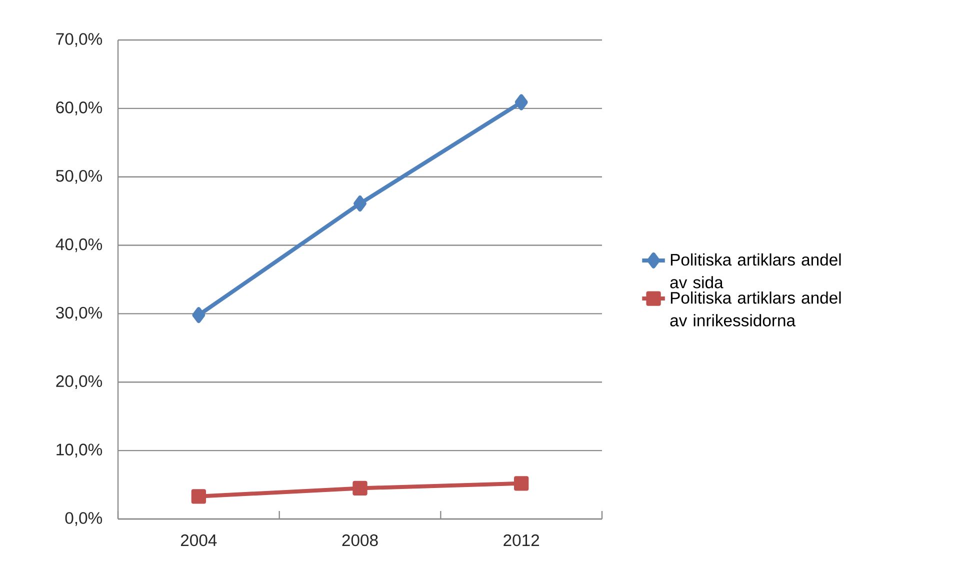 This screenshot has height=581, width=965. Describe the element at coordinates (83, 519) in the screenshot. I see `y-tick-label: 0,0%` at that location.